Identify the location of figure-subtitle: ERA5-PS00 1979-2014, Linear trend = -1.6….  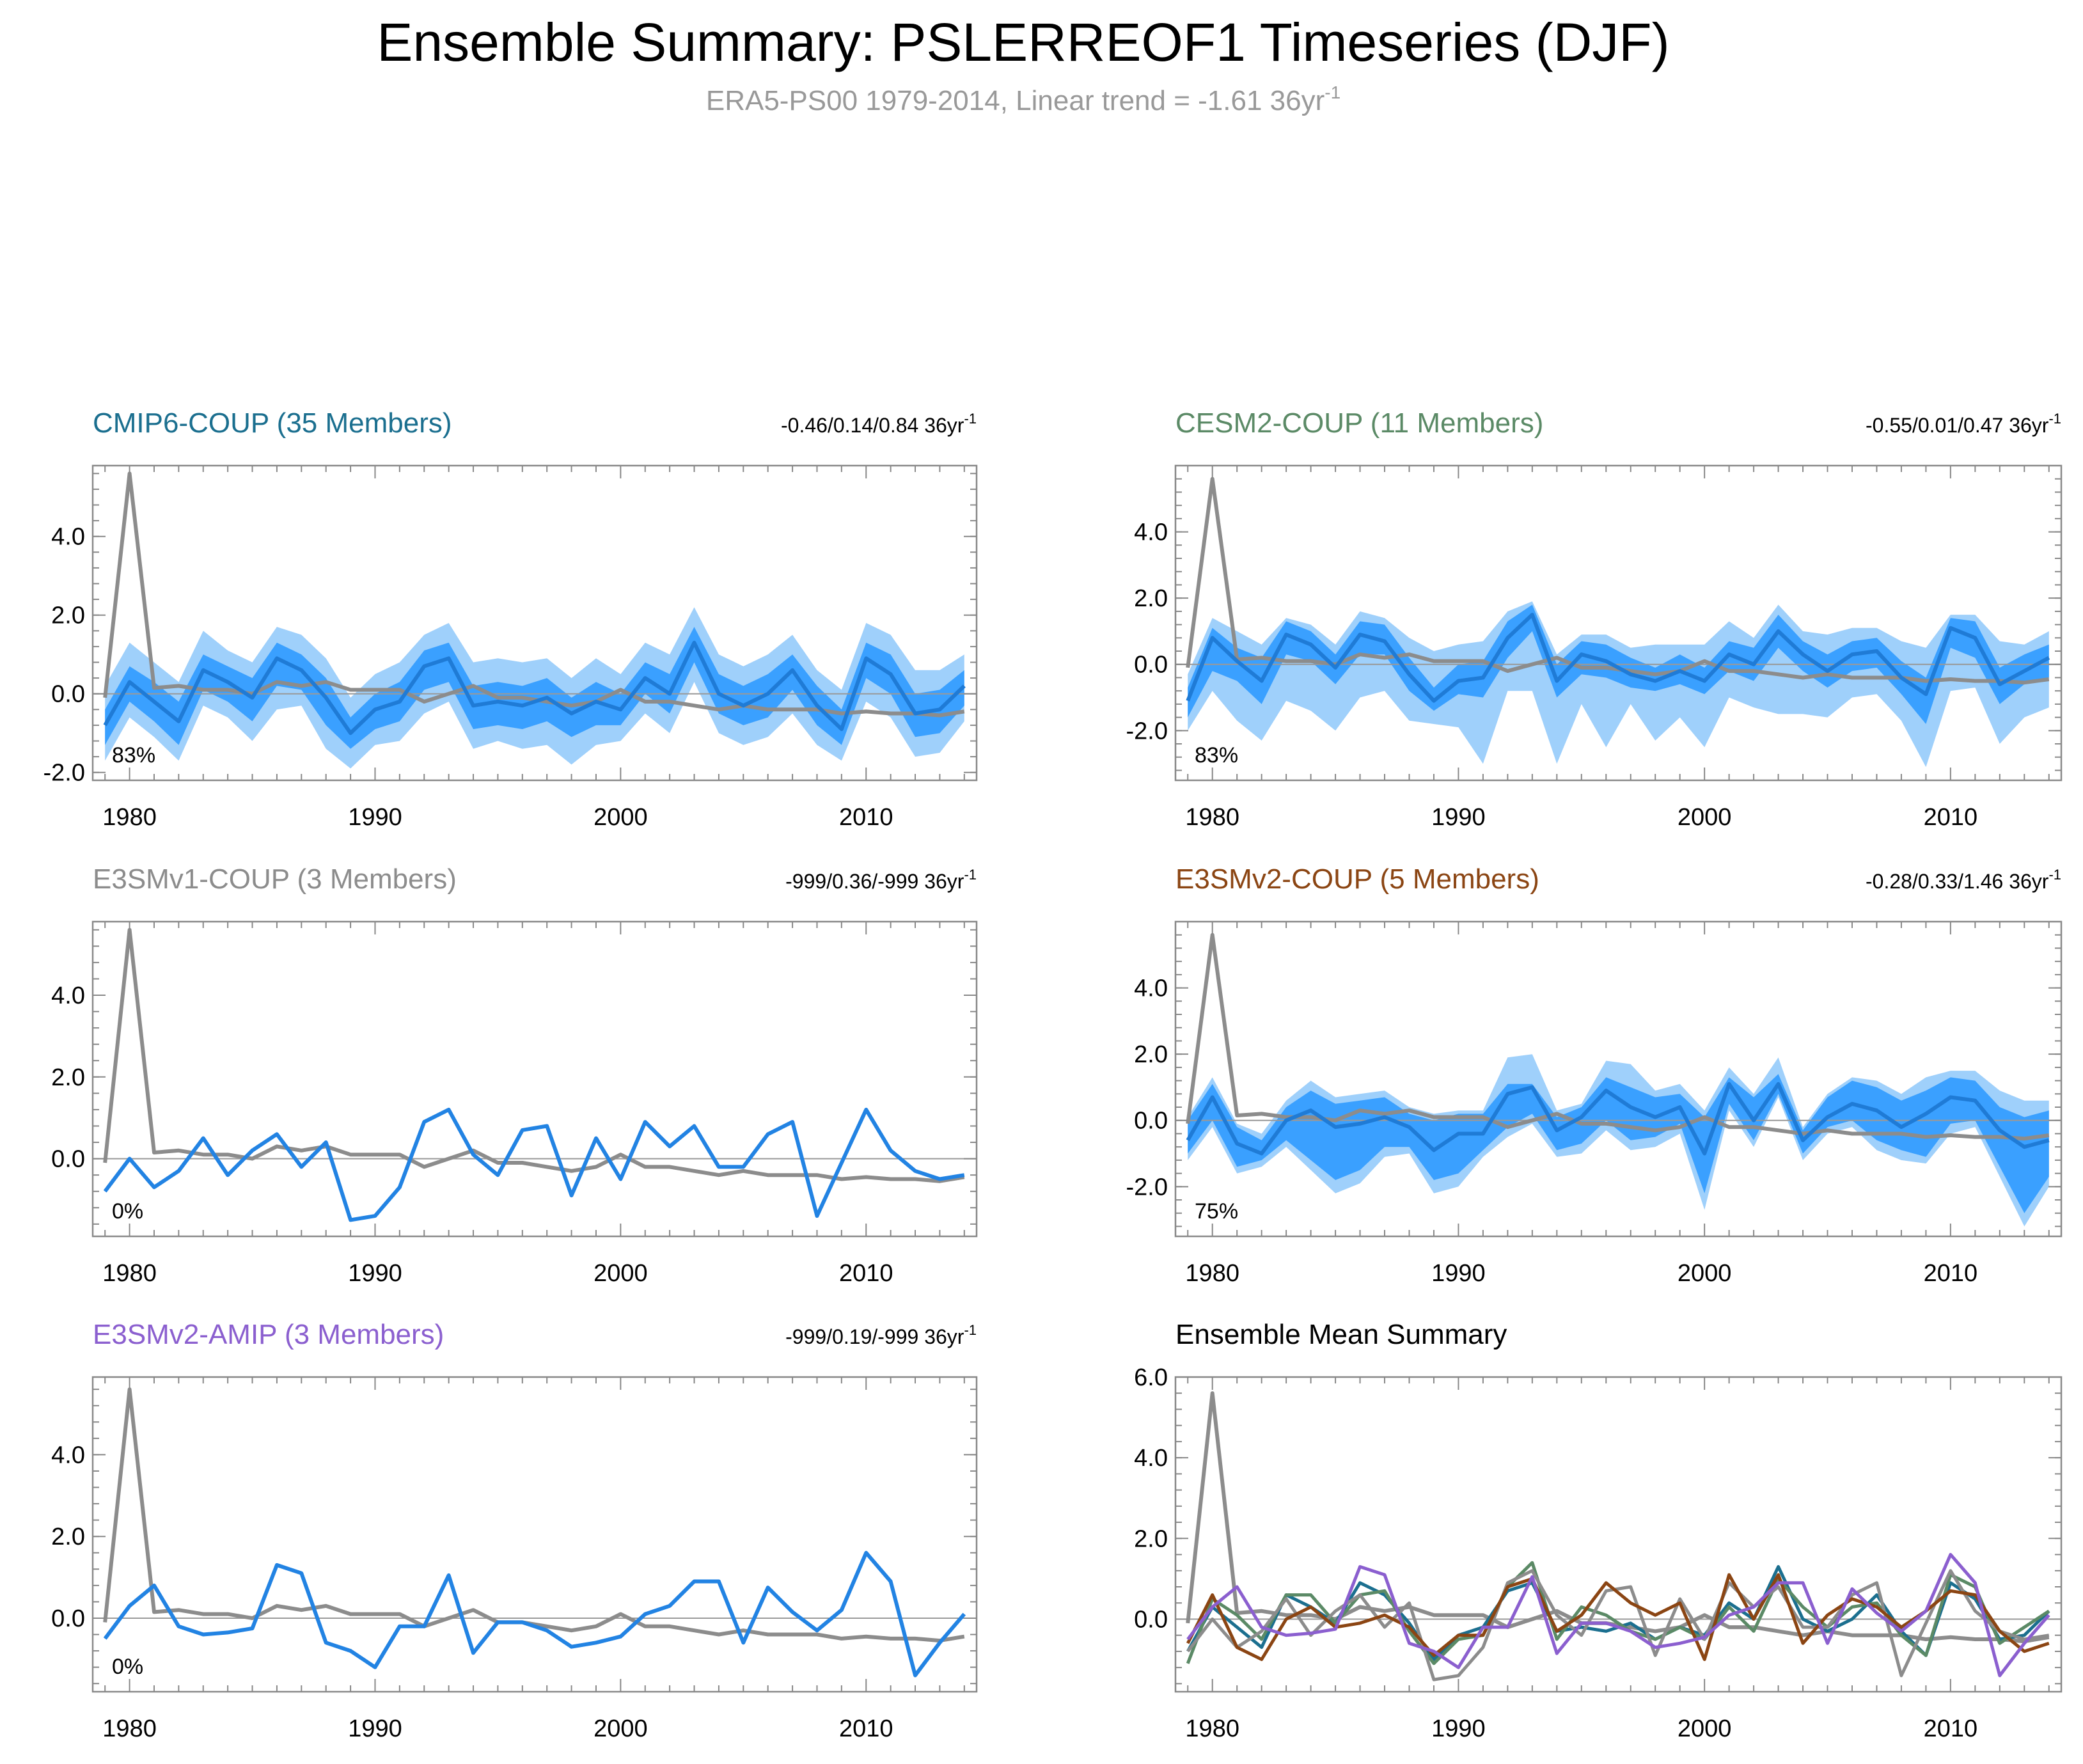
(1023, 100).